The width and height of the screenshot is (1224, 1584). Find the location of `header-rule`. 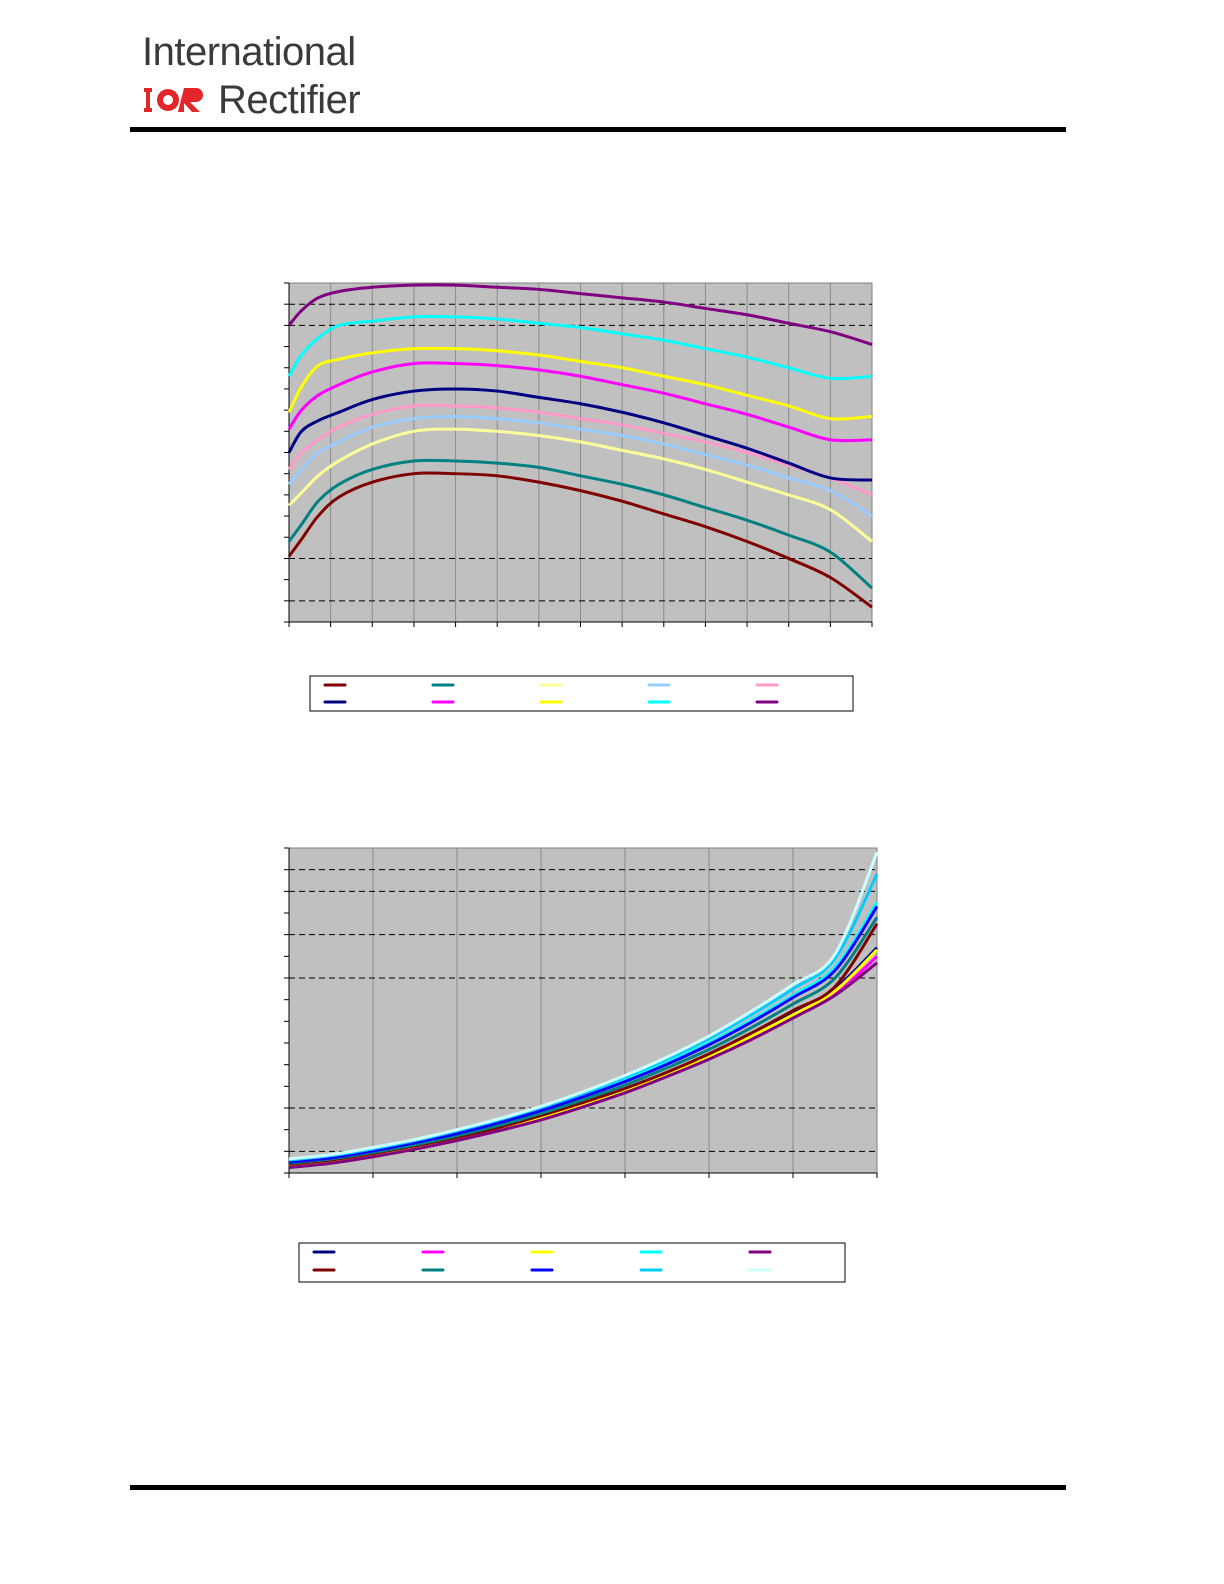

header-rule is located at coordinates (598, 129).